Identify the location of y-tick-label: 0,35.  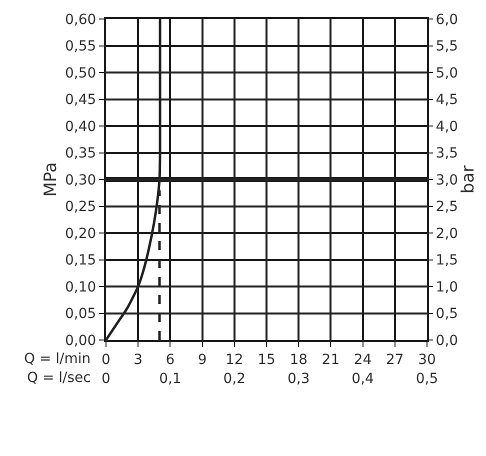
(80, 154).